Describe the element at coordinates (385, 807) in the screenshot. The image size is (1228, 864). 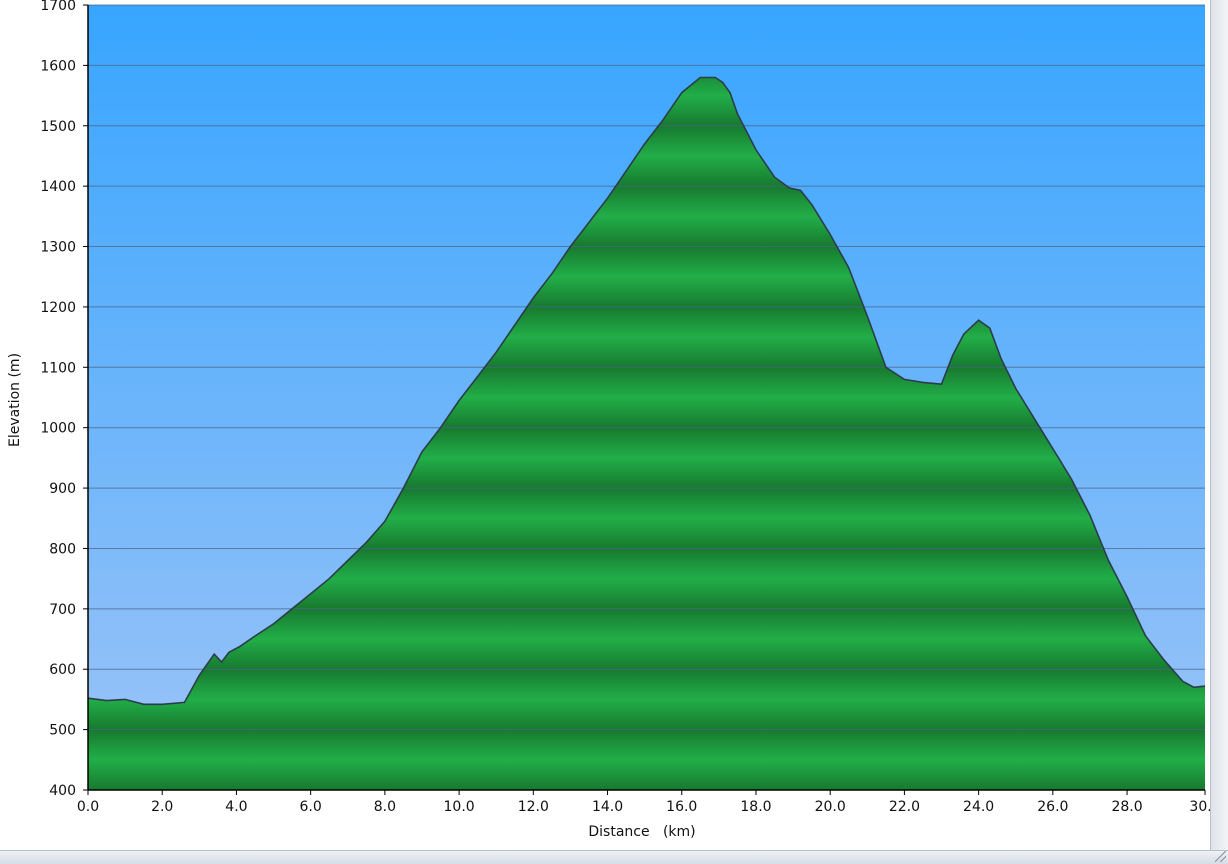
I see `x-tick-label: 8.0` at that location.